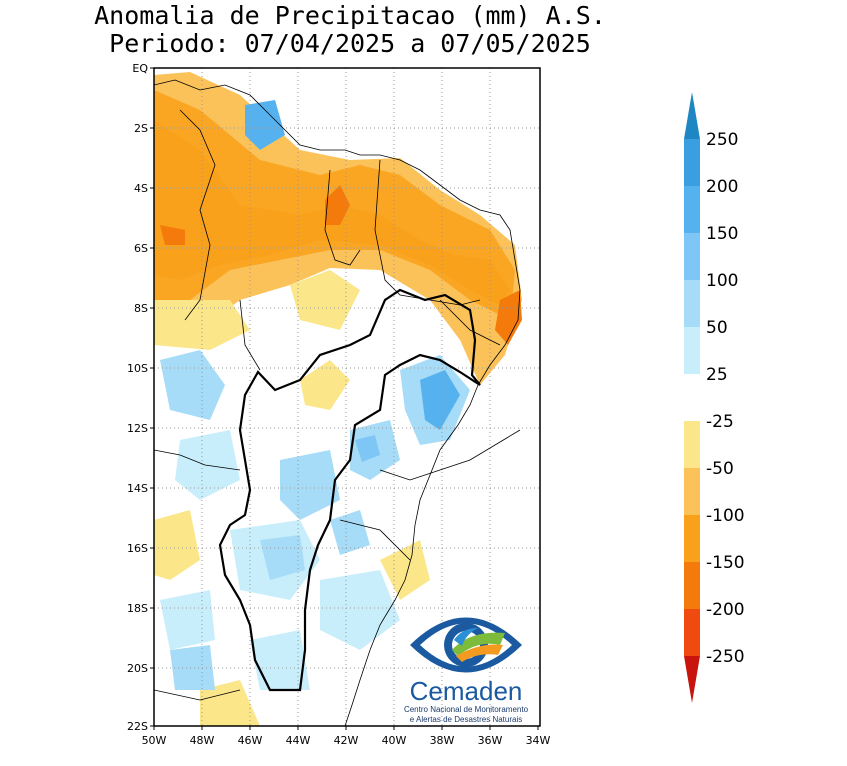  I want to click on lon-tick: 48W, so click(202, 740).